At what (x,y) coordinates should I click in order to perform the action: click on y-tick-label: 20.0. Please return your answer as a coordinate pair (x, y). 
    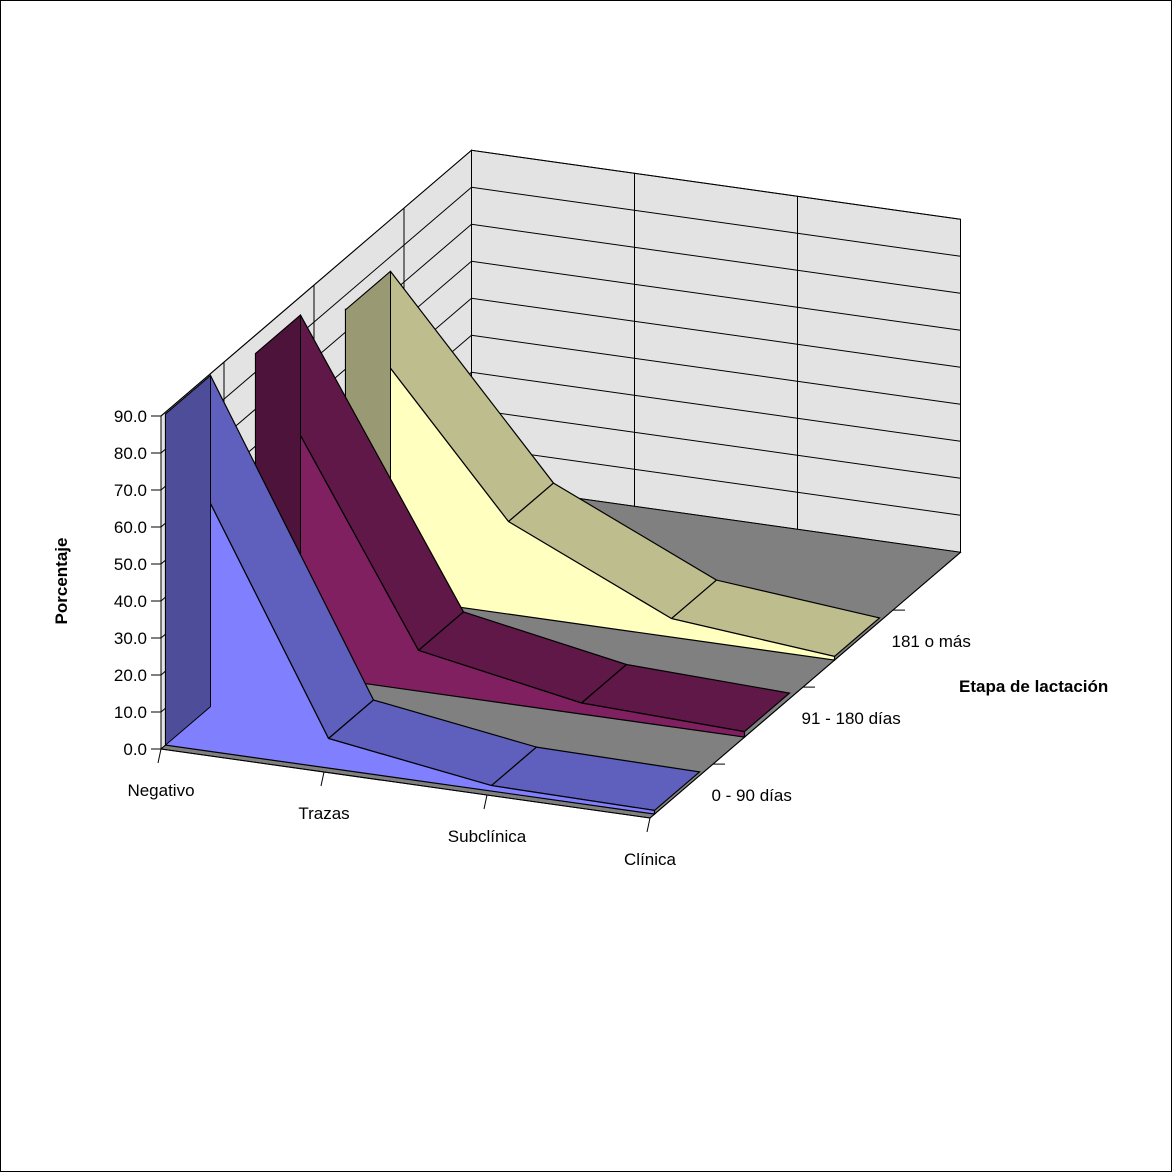
    Looking at the image, I should click on (130, 675).